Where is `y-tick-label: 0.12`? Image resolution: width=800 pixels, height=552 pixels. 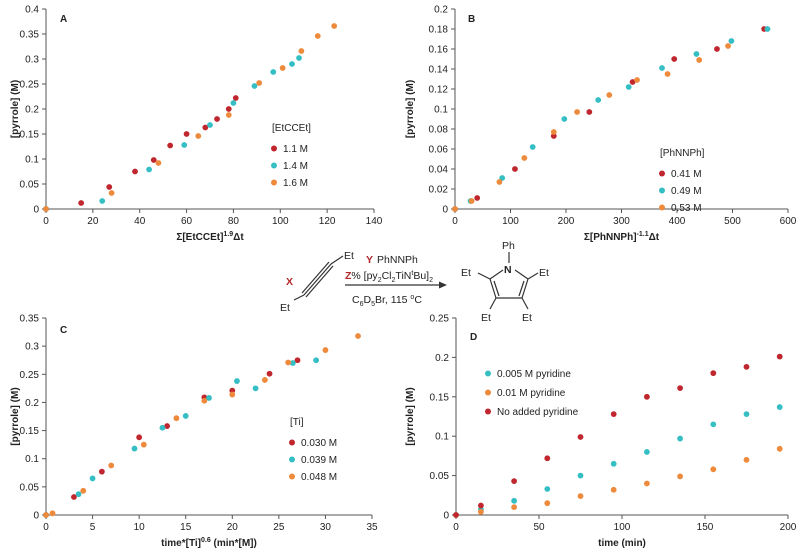 y-tick-label: 0.12 is located at coordinates (439, 90).